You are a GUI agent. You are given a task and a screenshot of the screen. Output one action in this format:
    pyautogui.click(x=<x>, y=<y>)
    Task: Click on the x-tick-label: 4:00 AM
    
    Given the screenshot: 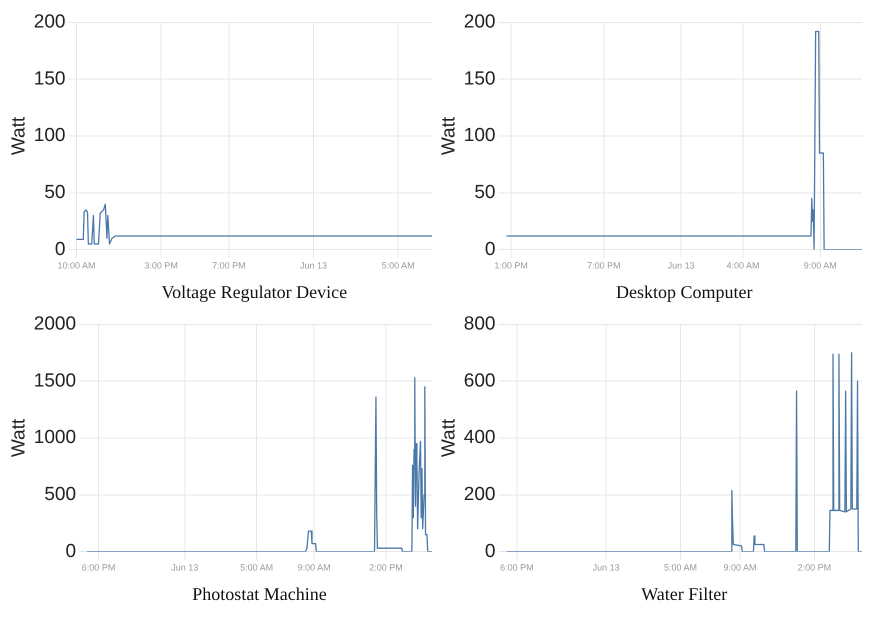 What is the action you would take?
    pyautogui.click(x=743, y=265)
    